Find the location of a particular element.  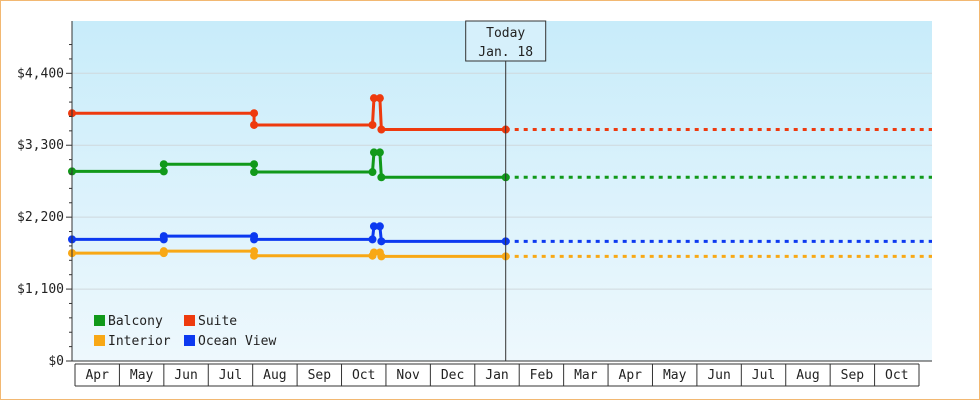

month-label: Nov is located at coordinates (408, 375).